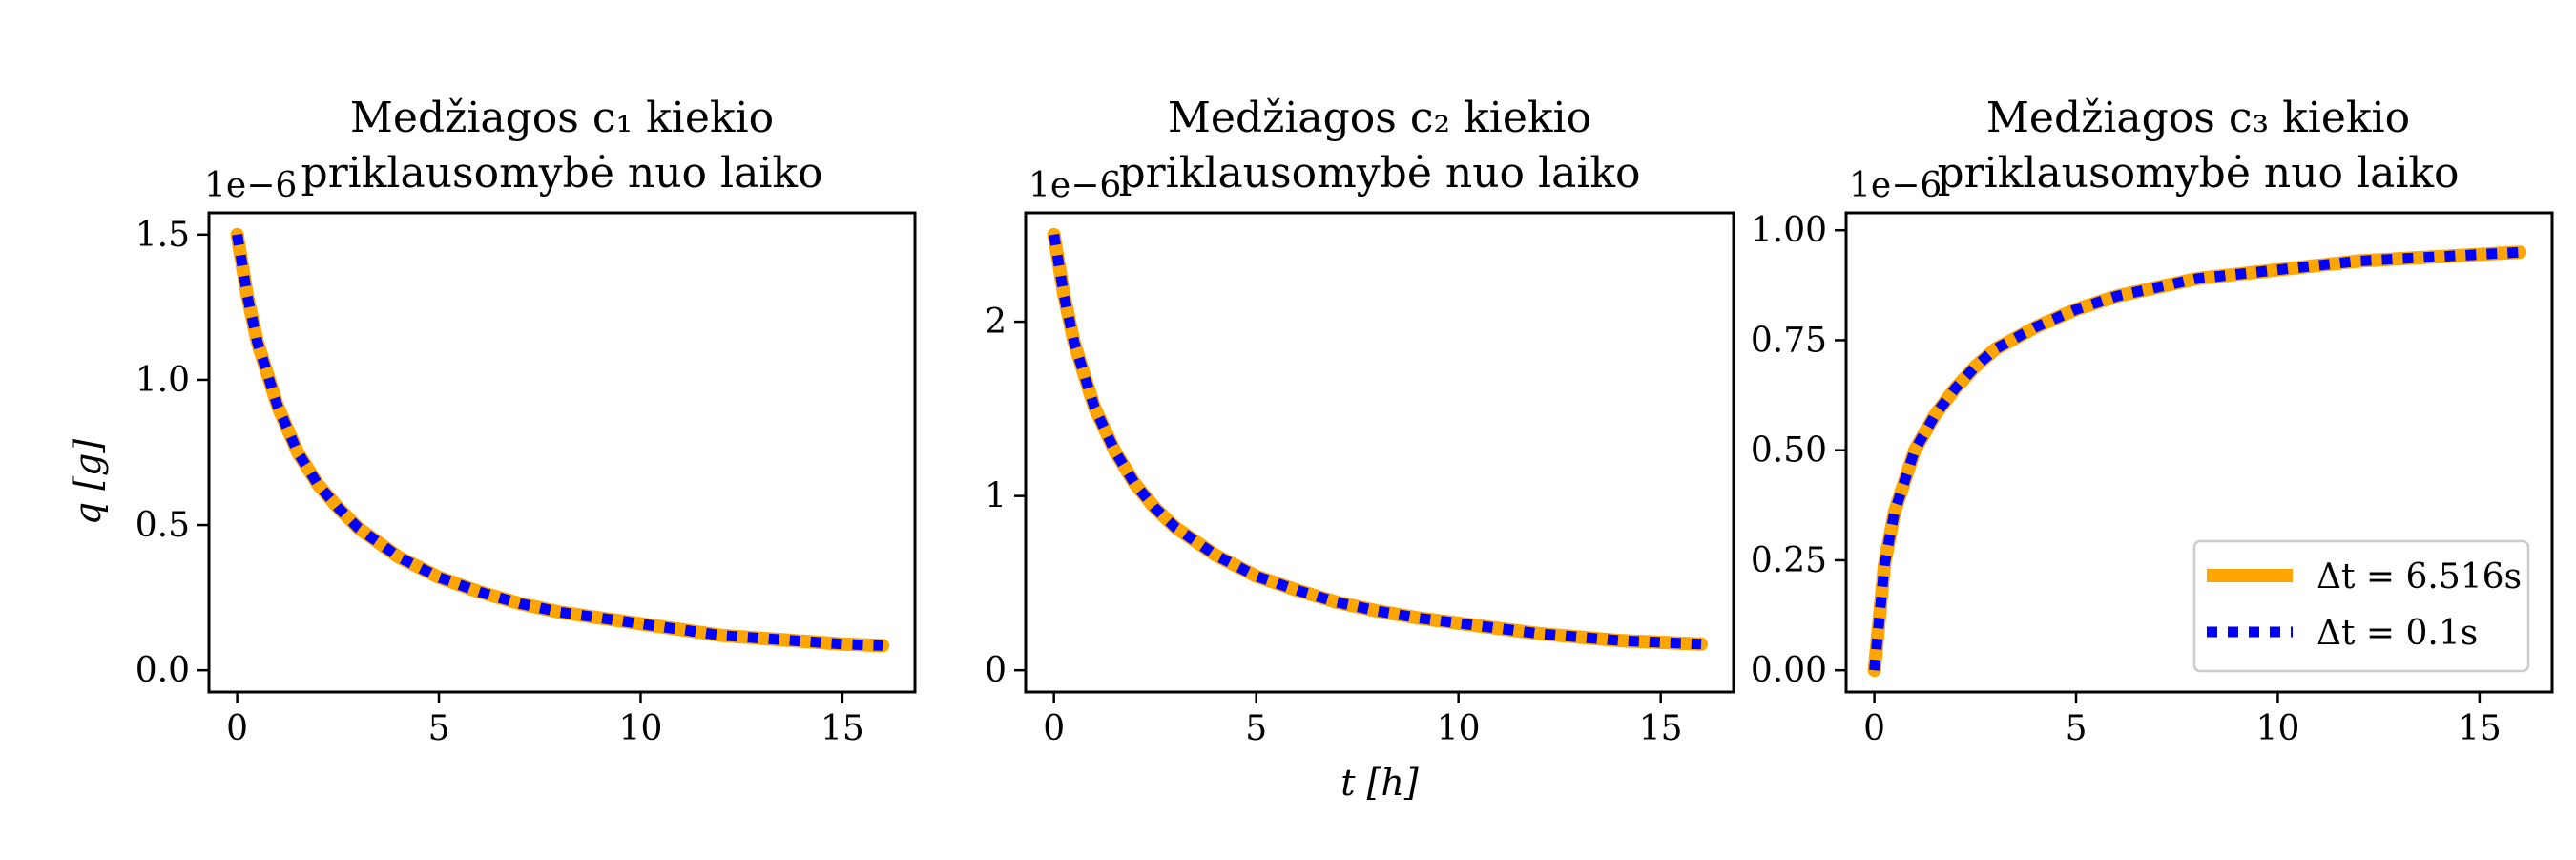 The image size is (2576, 860). What do you see at coordinates (162, 525) in the screenshot?
I see `ytick-label: 0.5` at bounding box center [162, 525].